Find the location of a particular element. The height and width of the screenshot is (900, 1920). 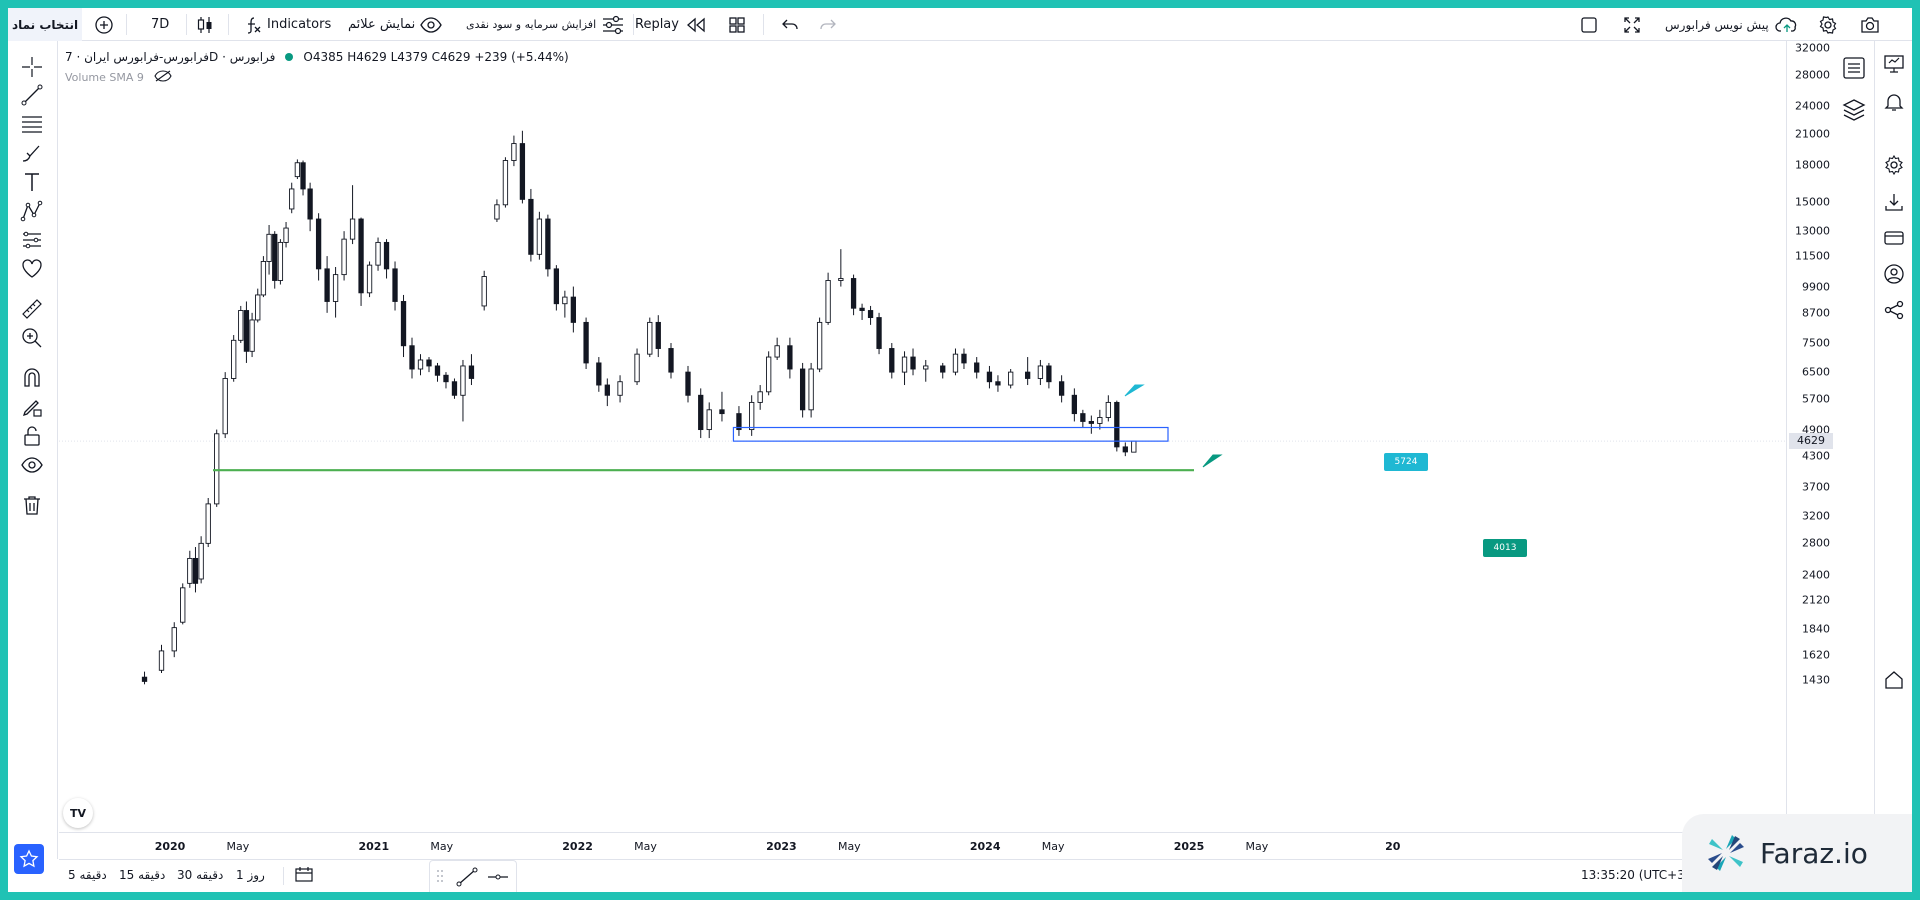

camera-icon is located at coordinates (1870, 25).